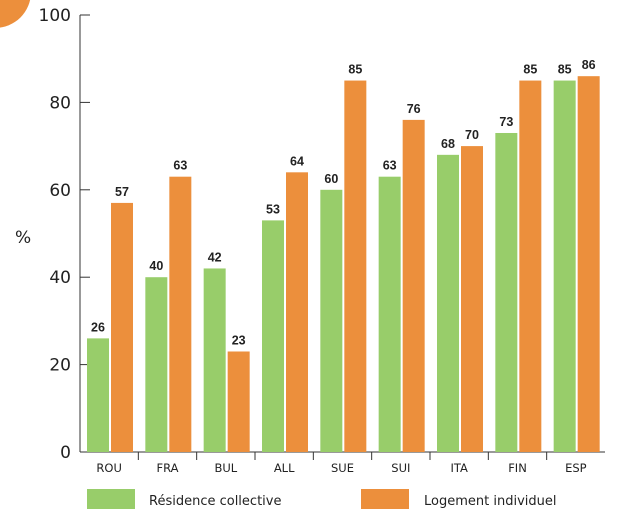 Image resolution: width=617 pixels, height=510 pixels. I want to click on y-axis-label: %, so click(23, 238).